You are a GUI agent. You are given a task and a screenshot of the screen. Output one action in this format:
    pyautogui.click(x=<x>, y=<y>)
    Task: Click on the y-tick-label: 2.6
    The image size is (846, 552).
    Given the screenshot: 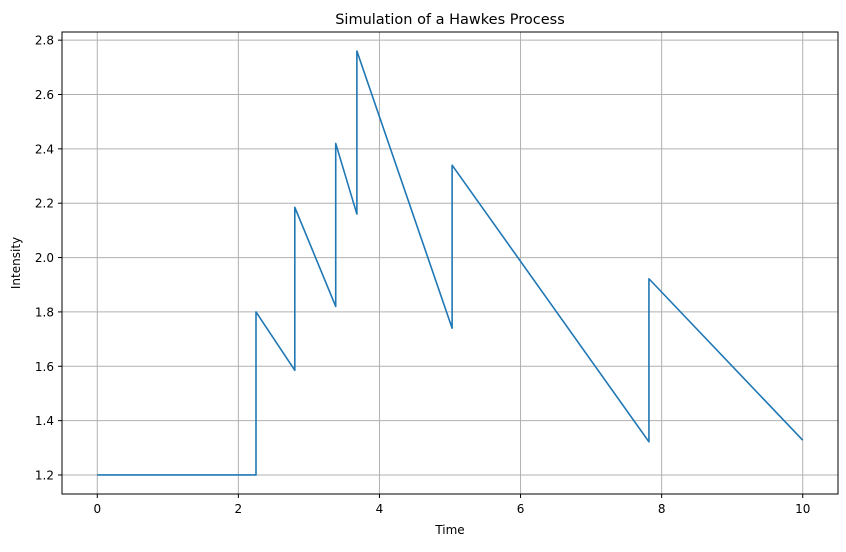 What is the action you would take?
    pyautogui.click(x=44, y=95)
    